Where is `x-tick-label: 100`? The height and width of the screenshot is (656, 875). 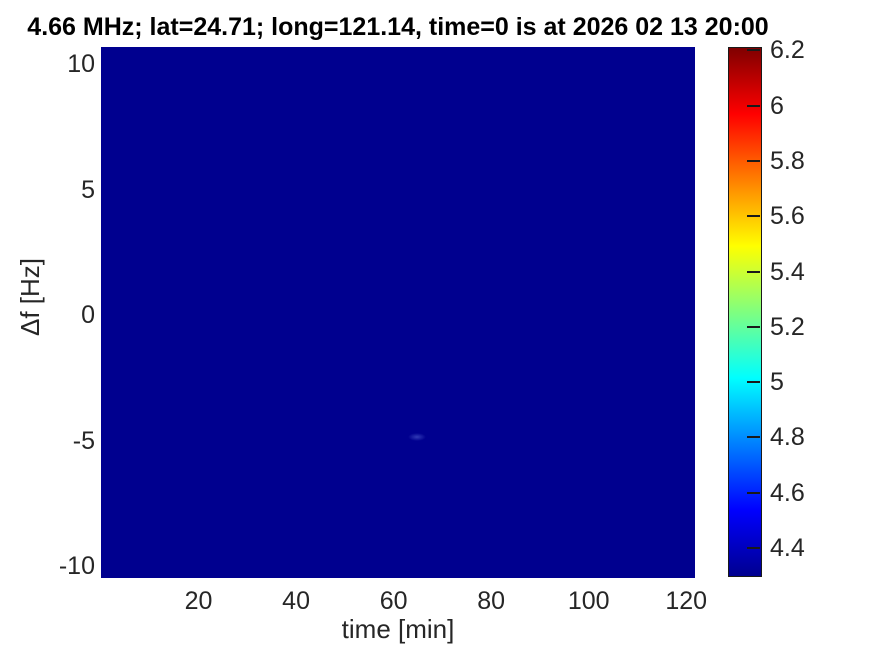
x-tick-label: 100 is located at coordinates (588, 601).